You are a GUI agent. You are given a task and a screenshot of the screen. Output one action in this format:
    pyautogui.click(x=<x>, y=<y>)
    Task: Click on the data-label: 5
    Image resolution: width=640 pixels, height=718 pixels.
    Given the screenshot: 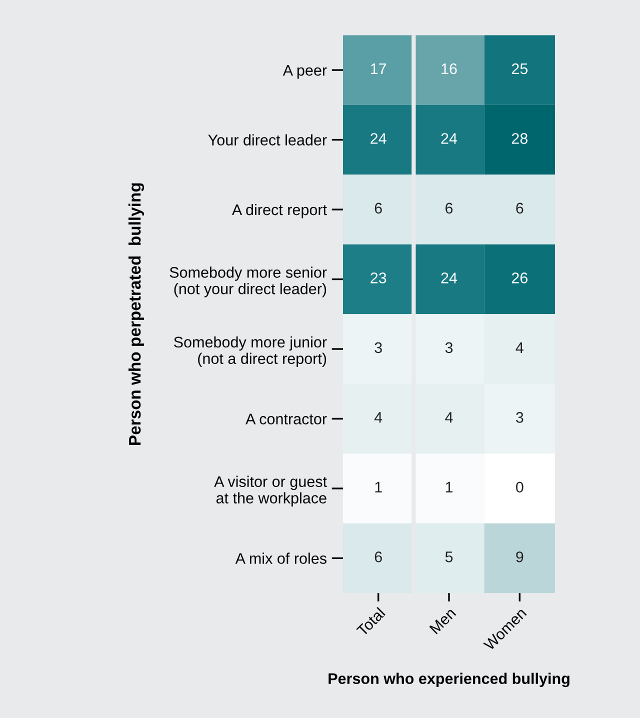 What is the action you would take?
    pyautogui.click(x=449, y=557)
    